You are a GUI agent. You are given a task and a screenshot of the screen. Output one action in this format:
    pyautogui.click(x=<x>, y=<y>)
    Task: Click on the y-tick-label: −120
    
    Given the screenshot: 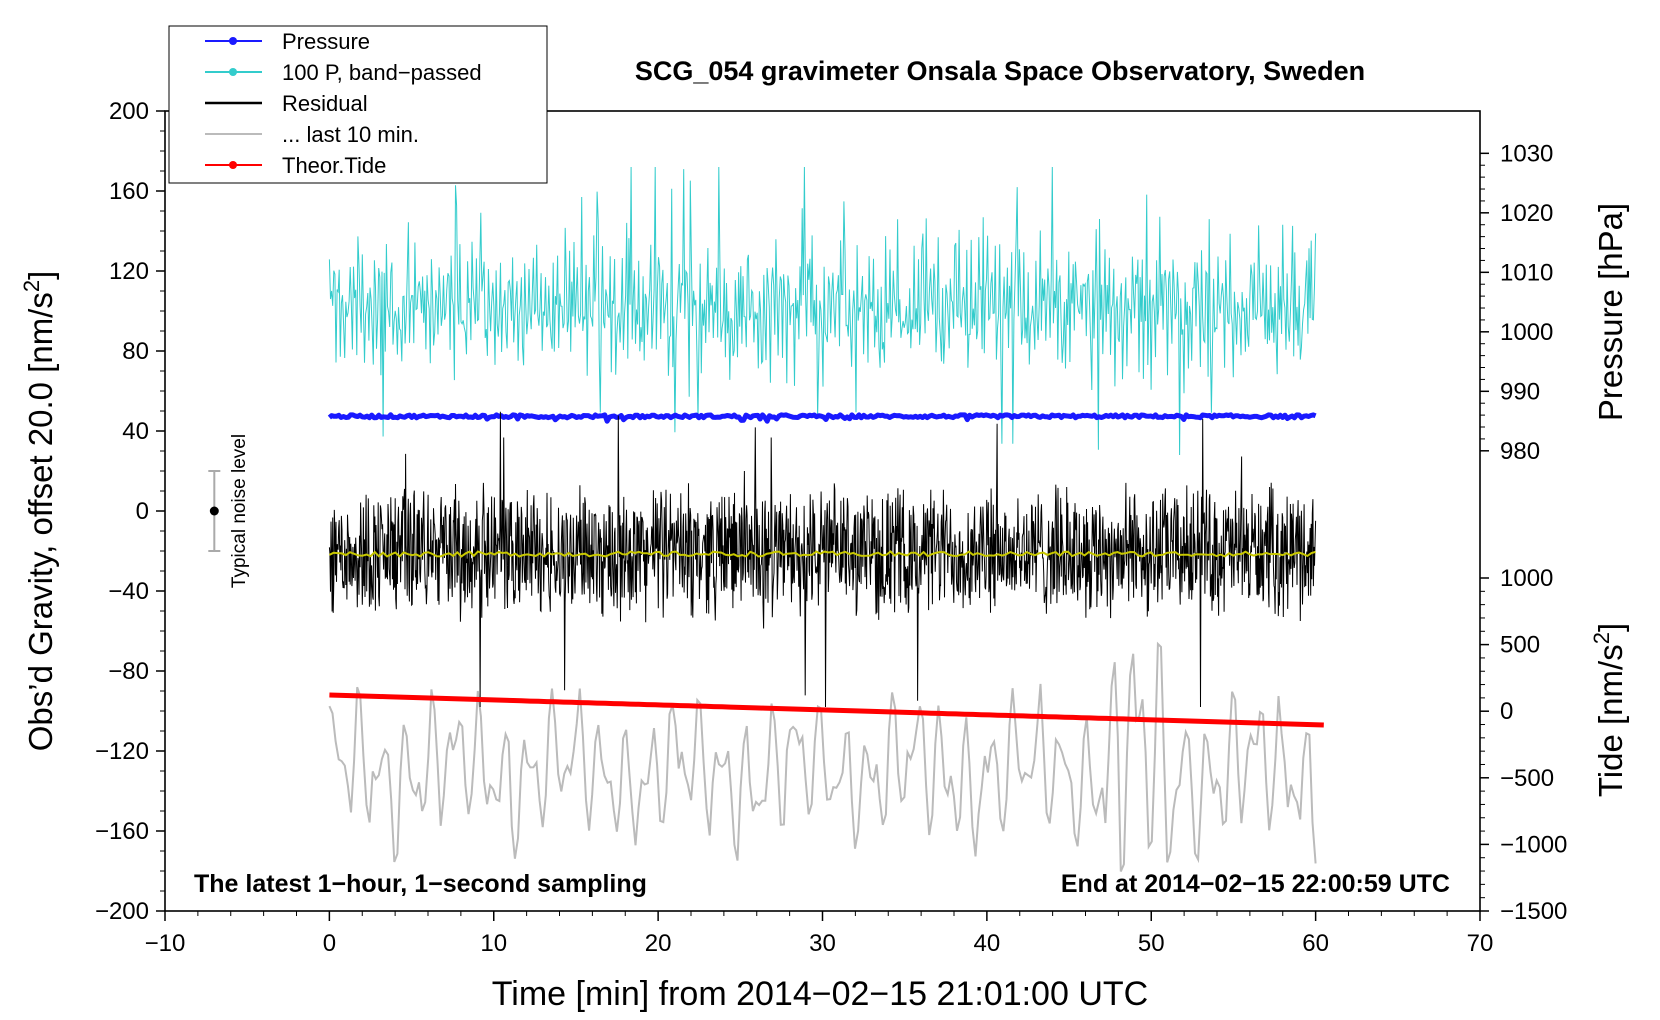 What is the action you would take?
    pyautogui.click(x=122, y=751)
    